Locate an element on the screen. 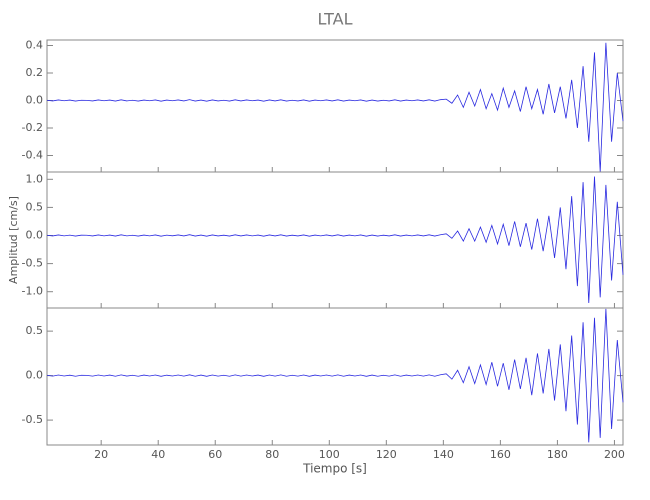 This screenshot has width=650, height=500. x-tick-label: 180 is located at coordinates (557, 454).